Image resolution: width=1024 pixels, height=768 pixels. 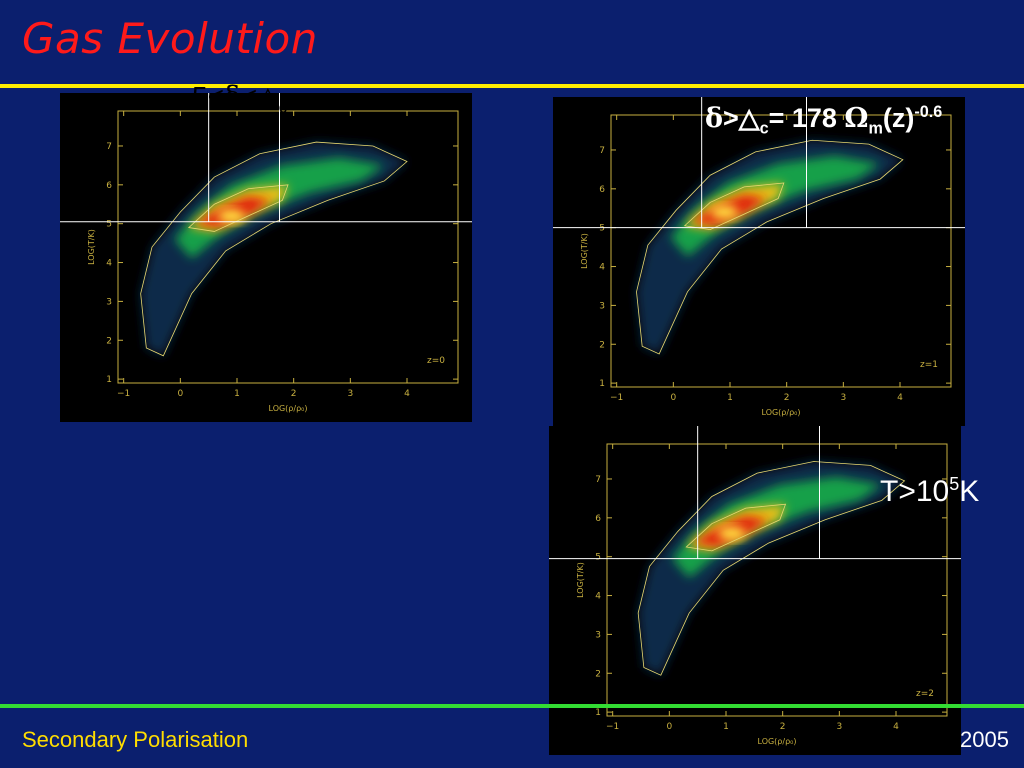 I want to click on equals-value: = 178, so click(x=806, y=118).